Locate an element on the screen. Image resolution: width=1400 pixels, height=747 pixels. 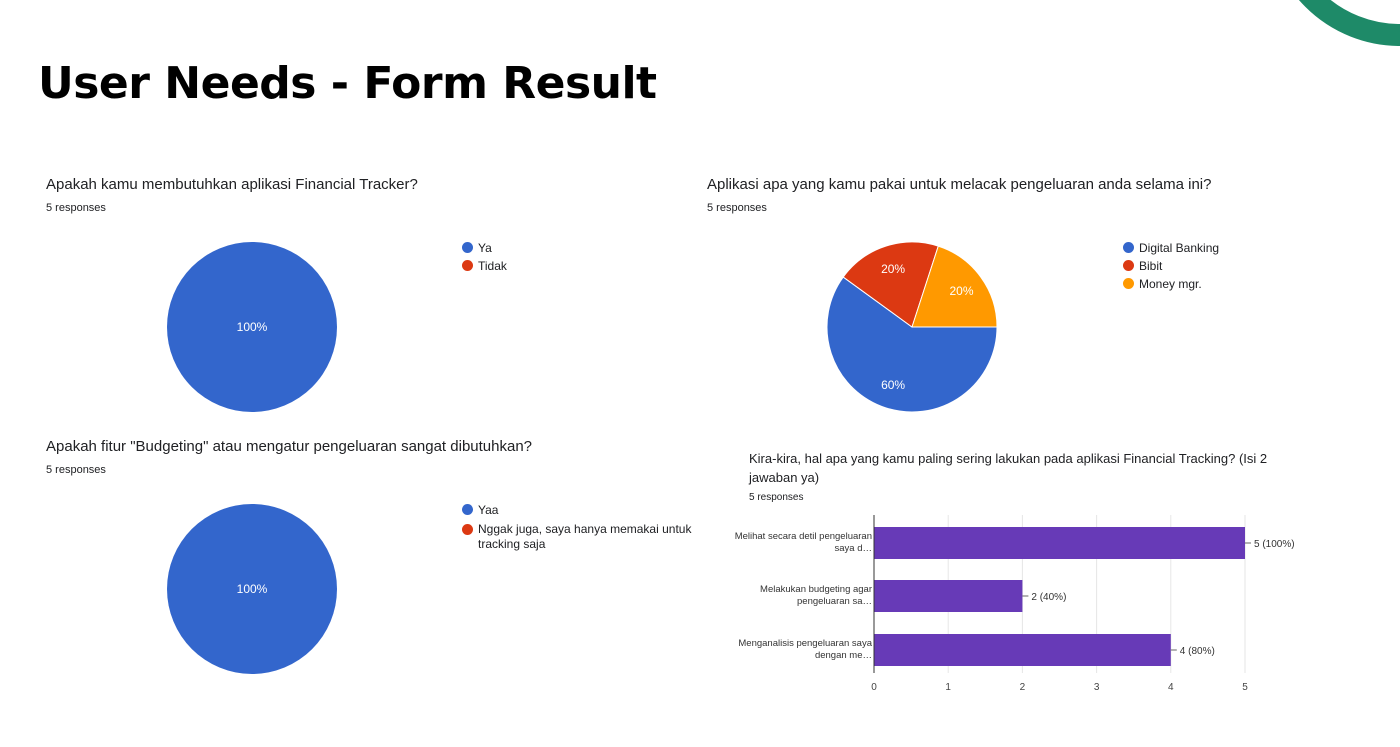
legend-item-bibit: Bibit is located at coordinates (1171, 266).